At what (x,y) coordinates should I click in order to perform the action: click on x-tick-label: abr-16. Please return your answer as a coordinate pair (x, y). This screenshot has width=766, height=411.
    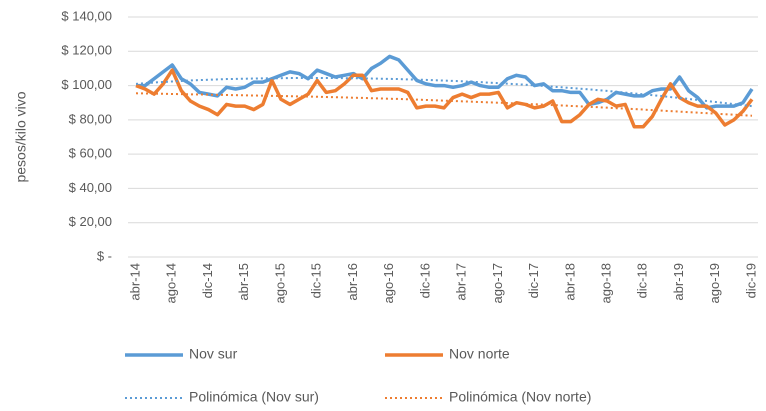
    Looking at the image, I should click on (352, 282).